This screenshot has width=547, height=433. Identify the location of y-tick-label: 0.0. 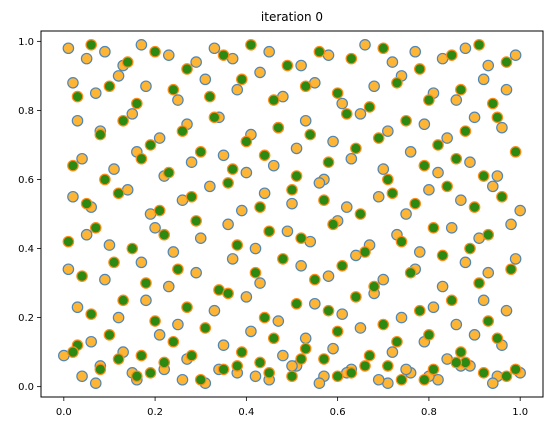
(26, 387).